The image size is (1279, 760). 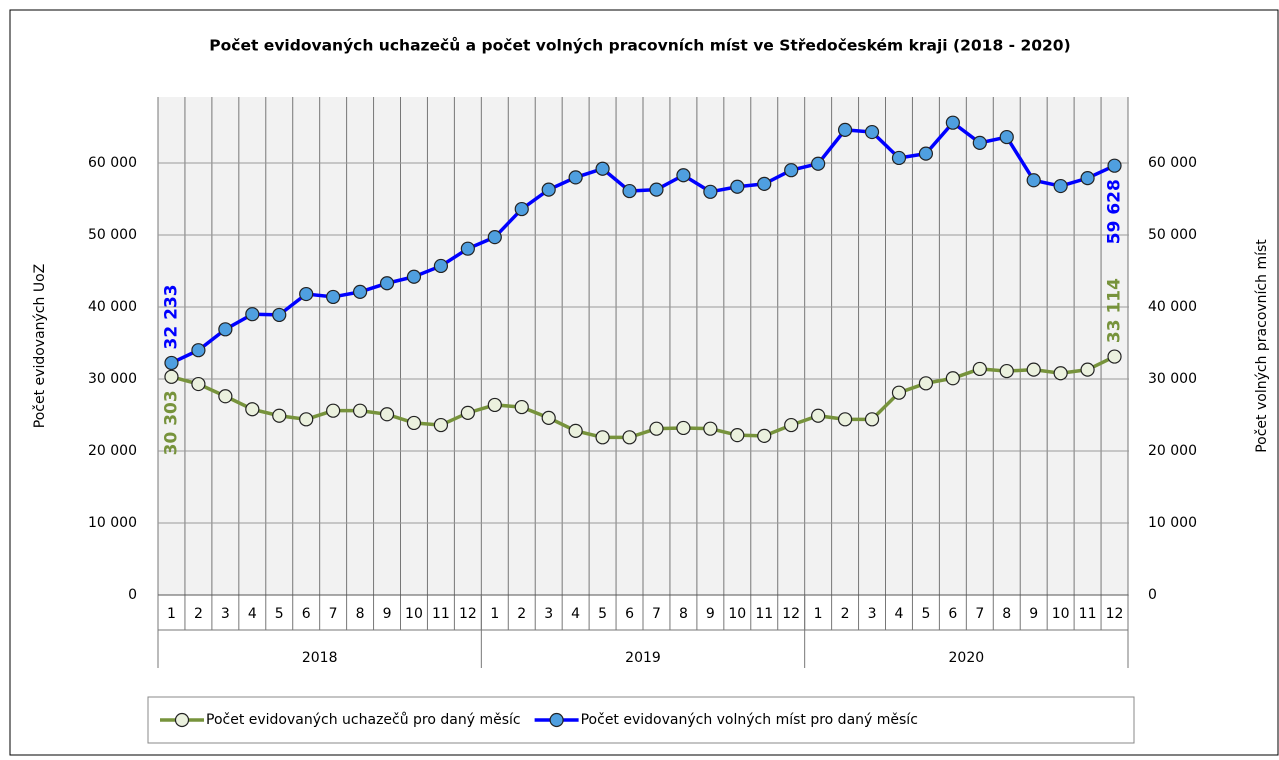 I want to click on y-tick-label: 0, so click(x=132, y=595).